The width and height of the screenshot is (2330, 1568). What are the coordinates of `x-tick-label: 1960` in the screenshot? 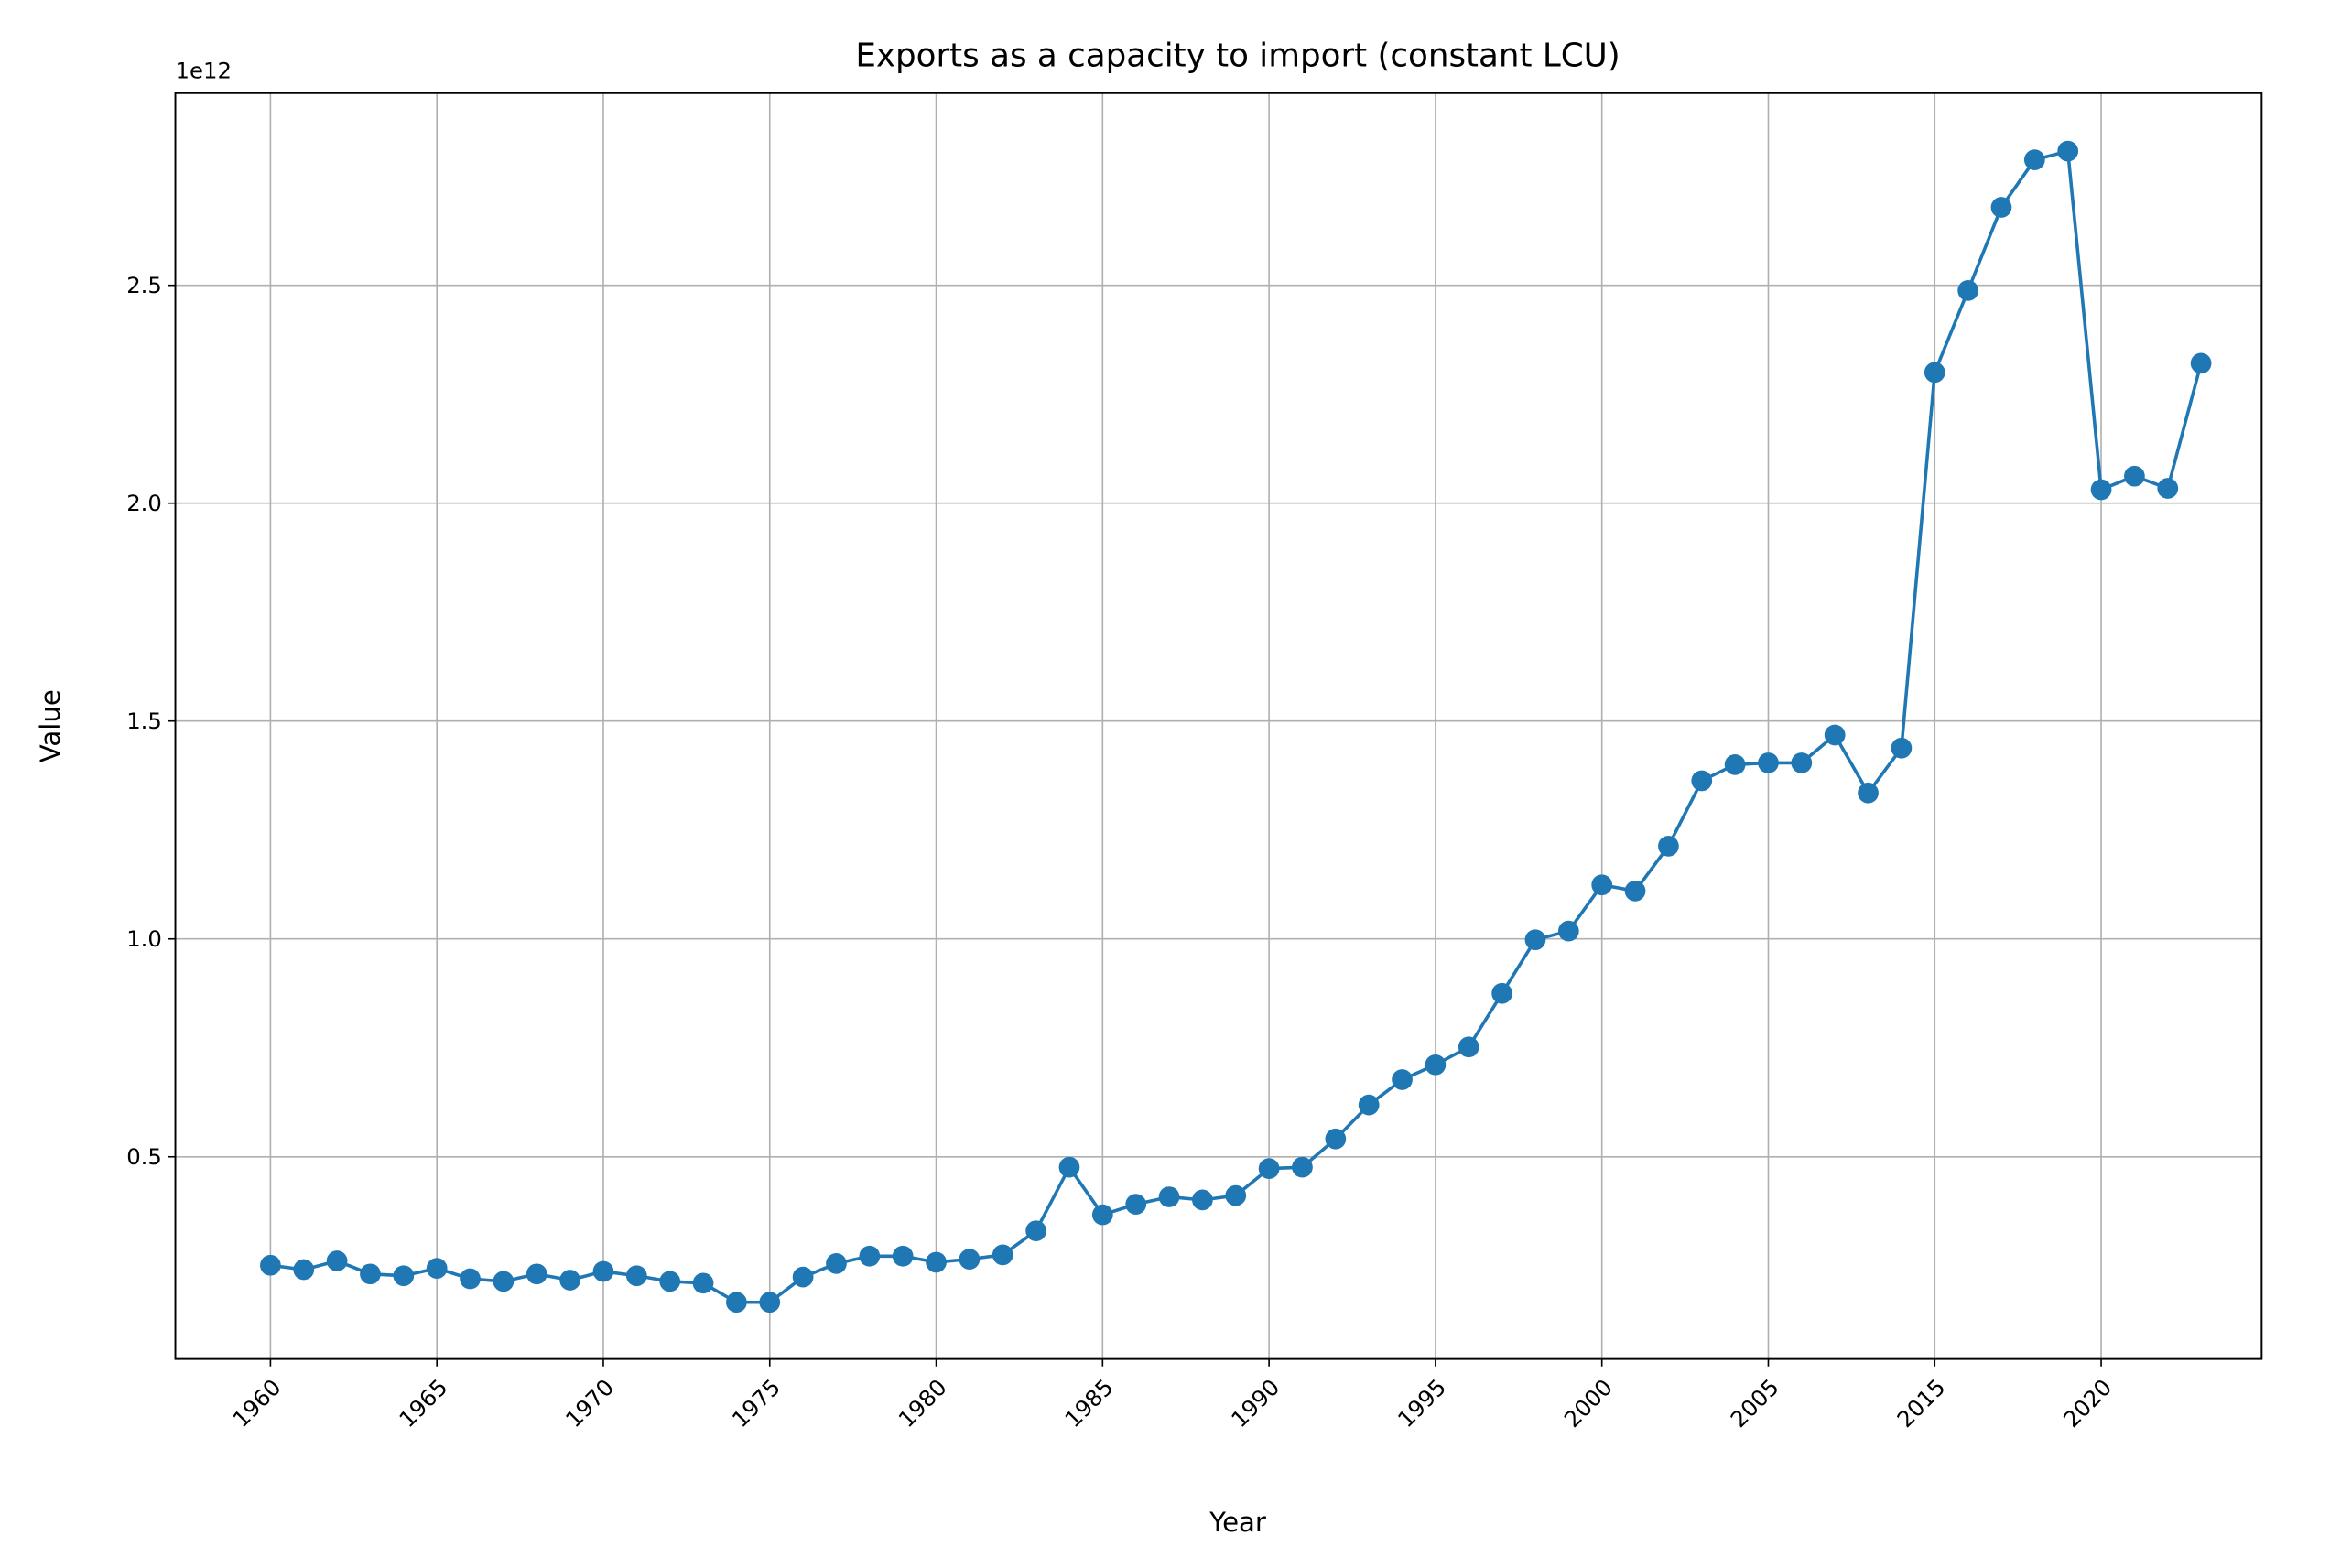 It's located at (256, 1404).